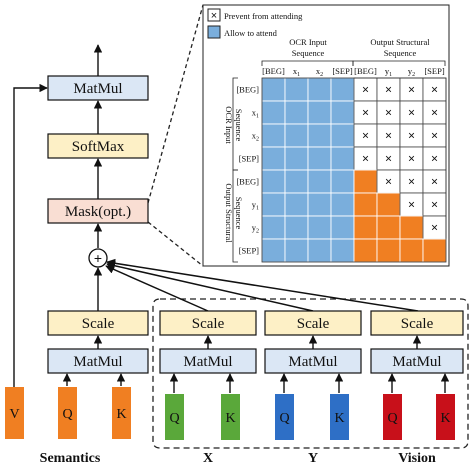  Describe the element at coordinates (434, 136) in the screenshot. I see `prevent-mark-2-7: ×` at that location.